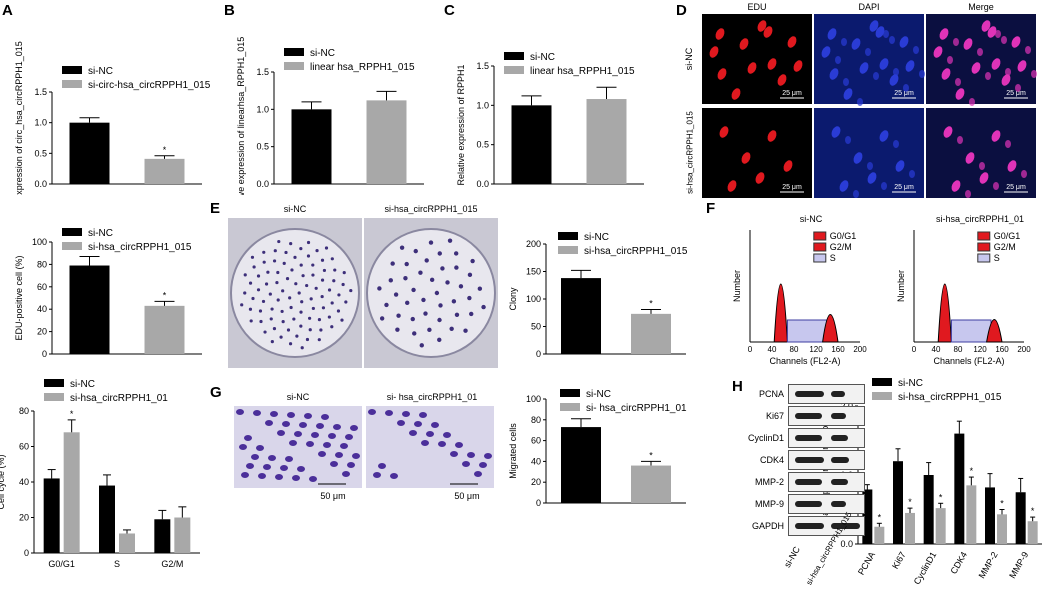  Describe the element at coordinates (61, 564) in the screenshot. I see `x-tick-label: G0/G1` at that location.